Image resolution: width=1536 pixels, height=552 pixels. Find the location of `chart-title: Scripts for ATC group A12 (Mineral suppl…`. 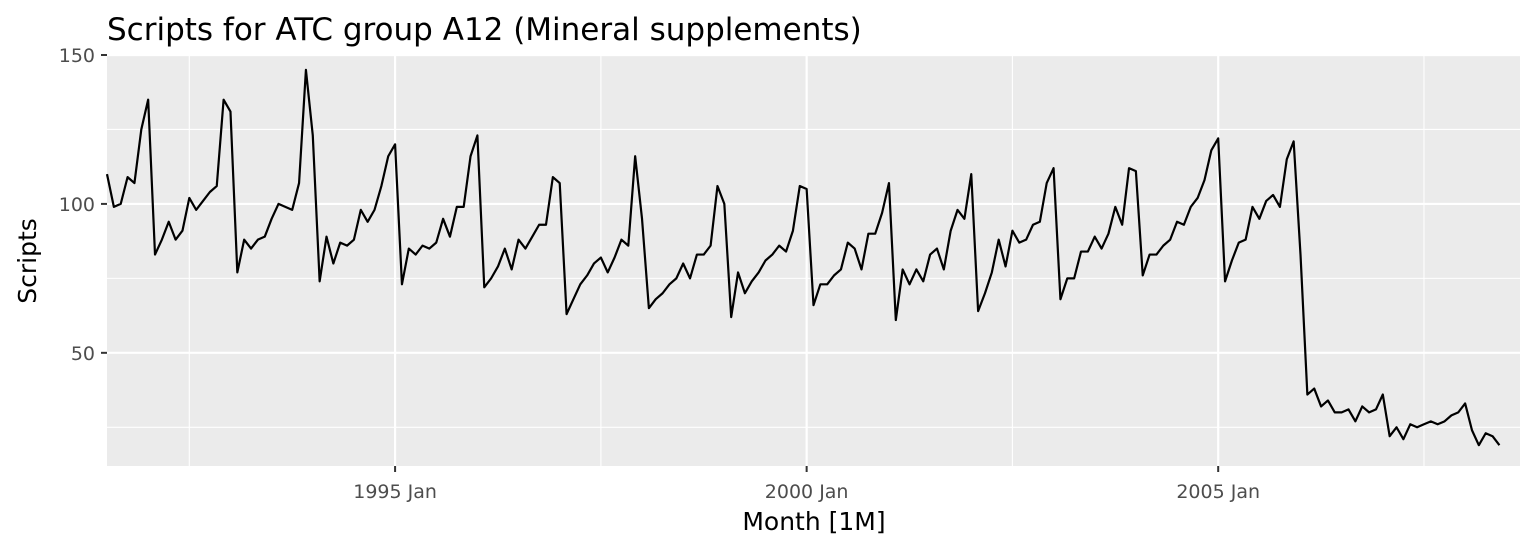

chart-title: Scripts for ATC group A12 (Mineral suppl… is located at coordinates (484, 30).